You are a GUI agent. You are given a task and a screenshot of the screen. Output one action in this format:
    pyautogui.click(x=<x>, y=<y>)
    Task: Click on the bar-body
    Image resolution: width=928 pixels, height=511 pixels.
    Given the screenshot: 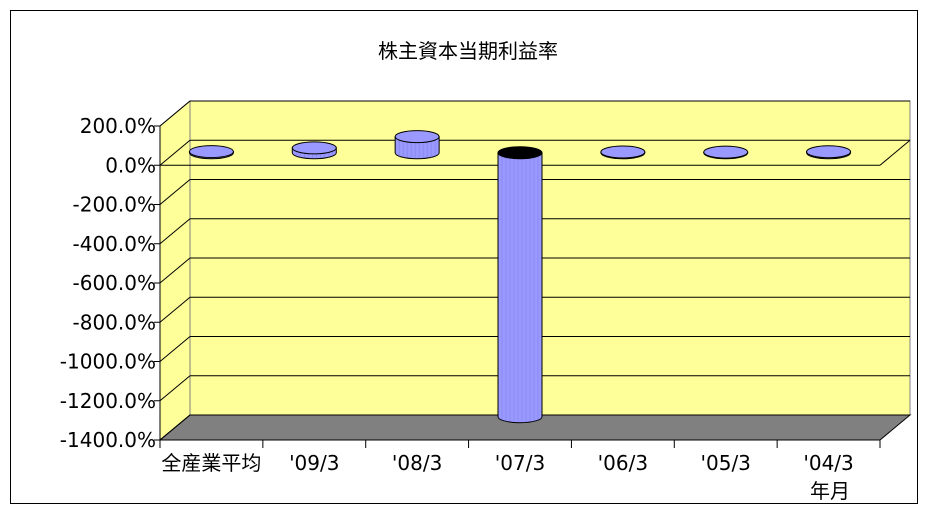 What is the action you would take?
    pyautogui.click(x=520, y=288)
    